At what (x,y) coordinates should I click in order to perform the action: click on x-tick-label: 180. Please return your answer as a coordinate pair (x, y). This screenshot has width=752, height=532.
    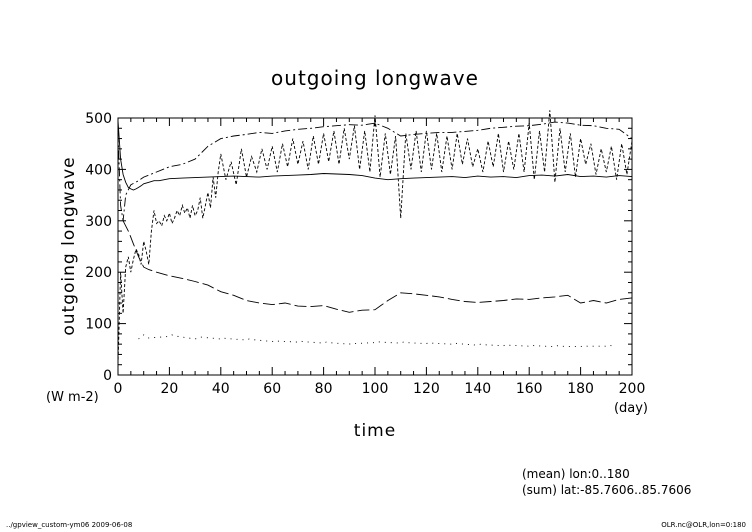
    Looking at the image, I should click on (580, 389).